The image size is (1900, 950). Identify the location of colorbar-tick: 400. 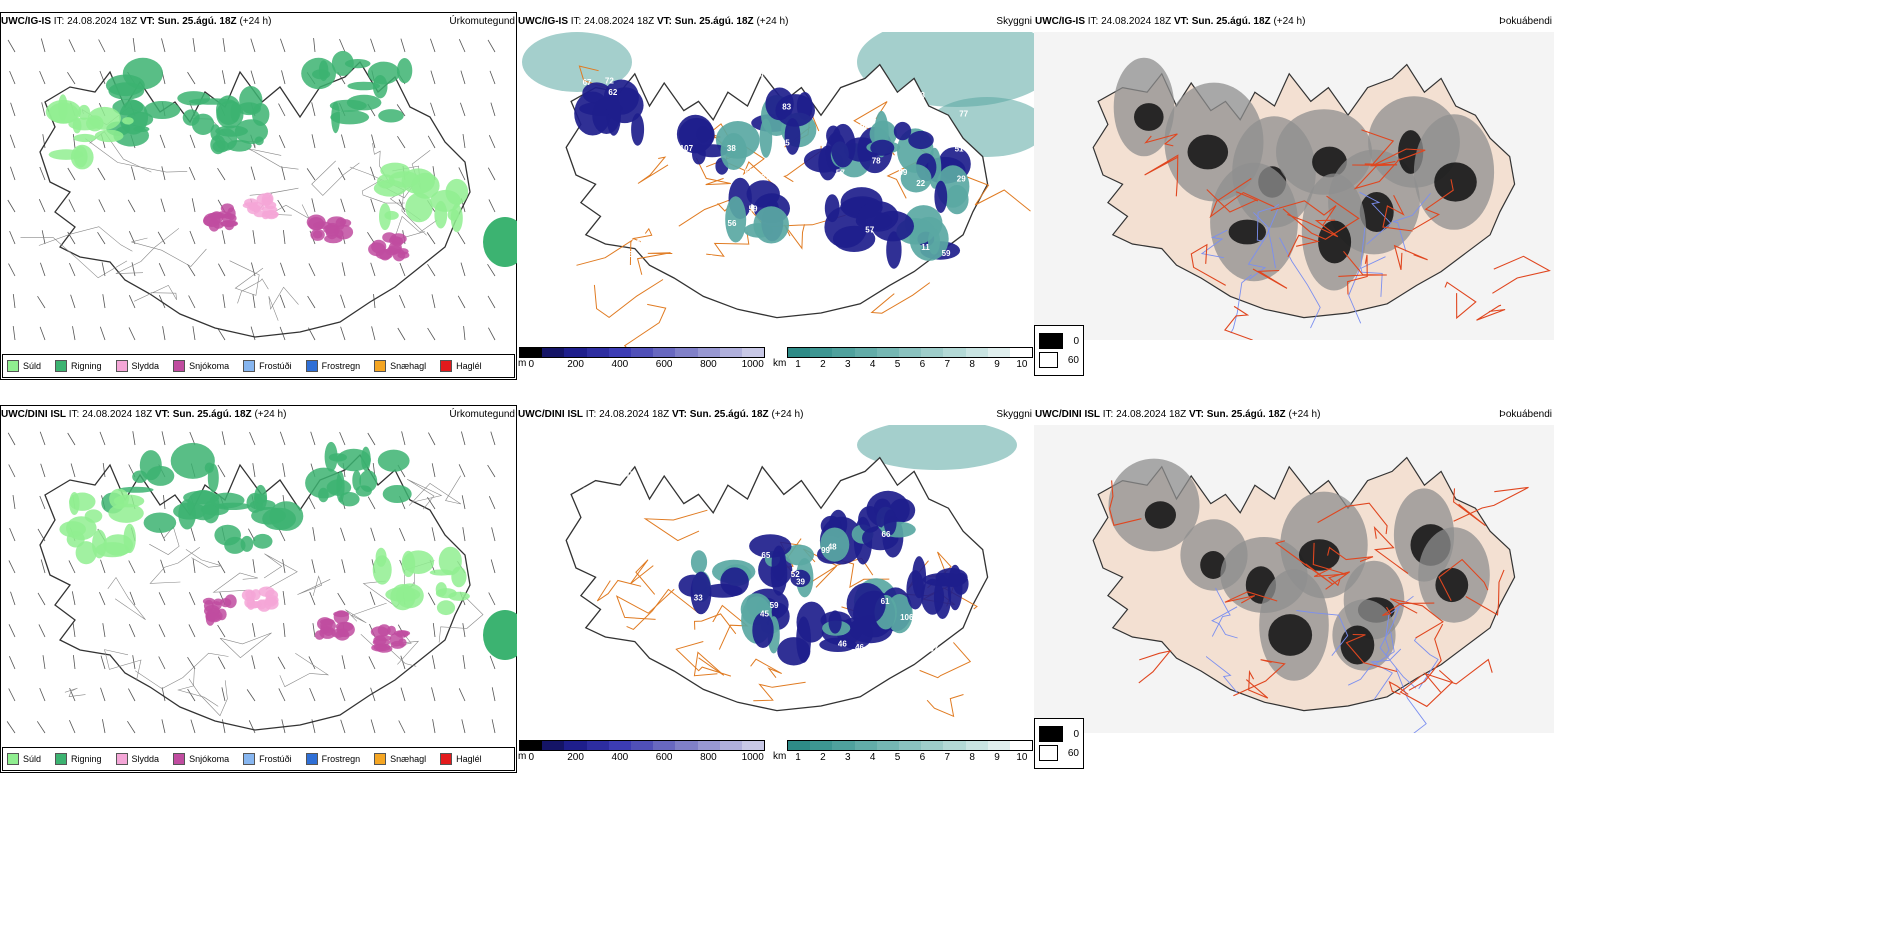
(620, 757).